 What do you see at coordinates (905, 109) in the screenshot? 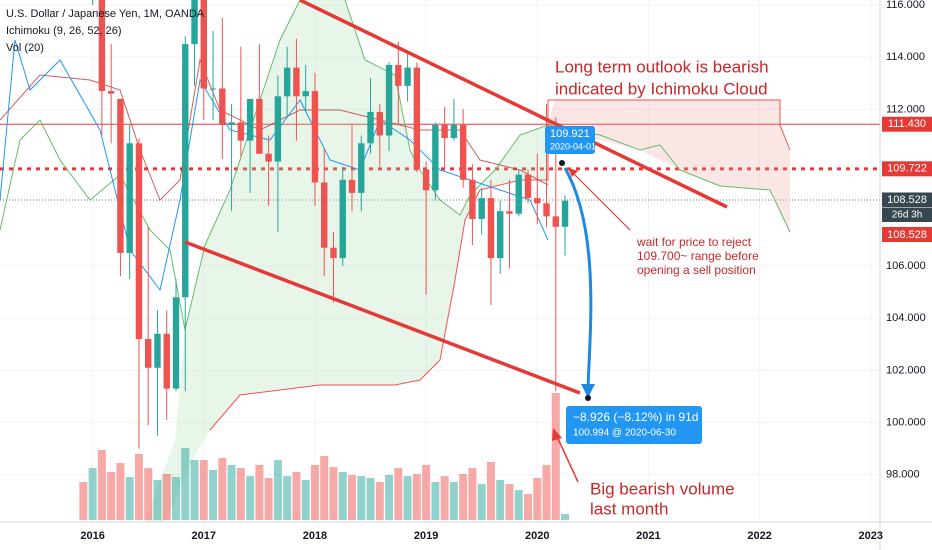
I see `y-tick-label: 112.000` at bounding box center [905, 109].